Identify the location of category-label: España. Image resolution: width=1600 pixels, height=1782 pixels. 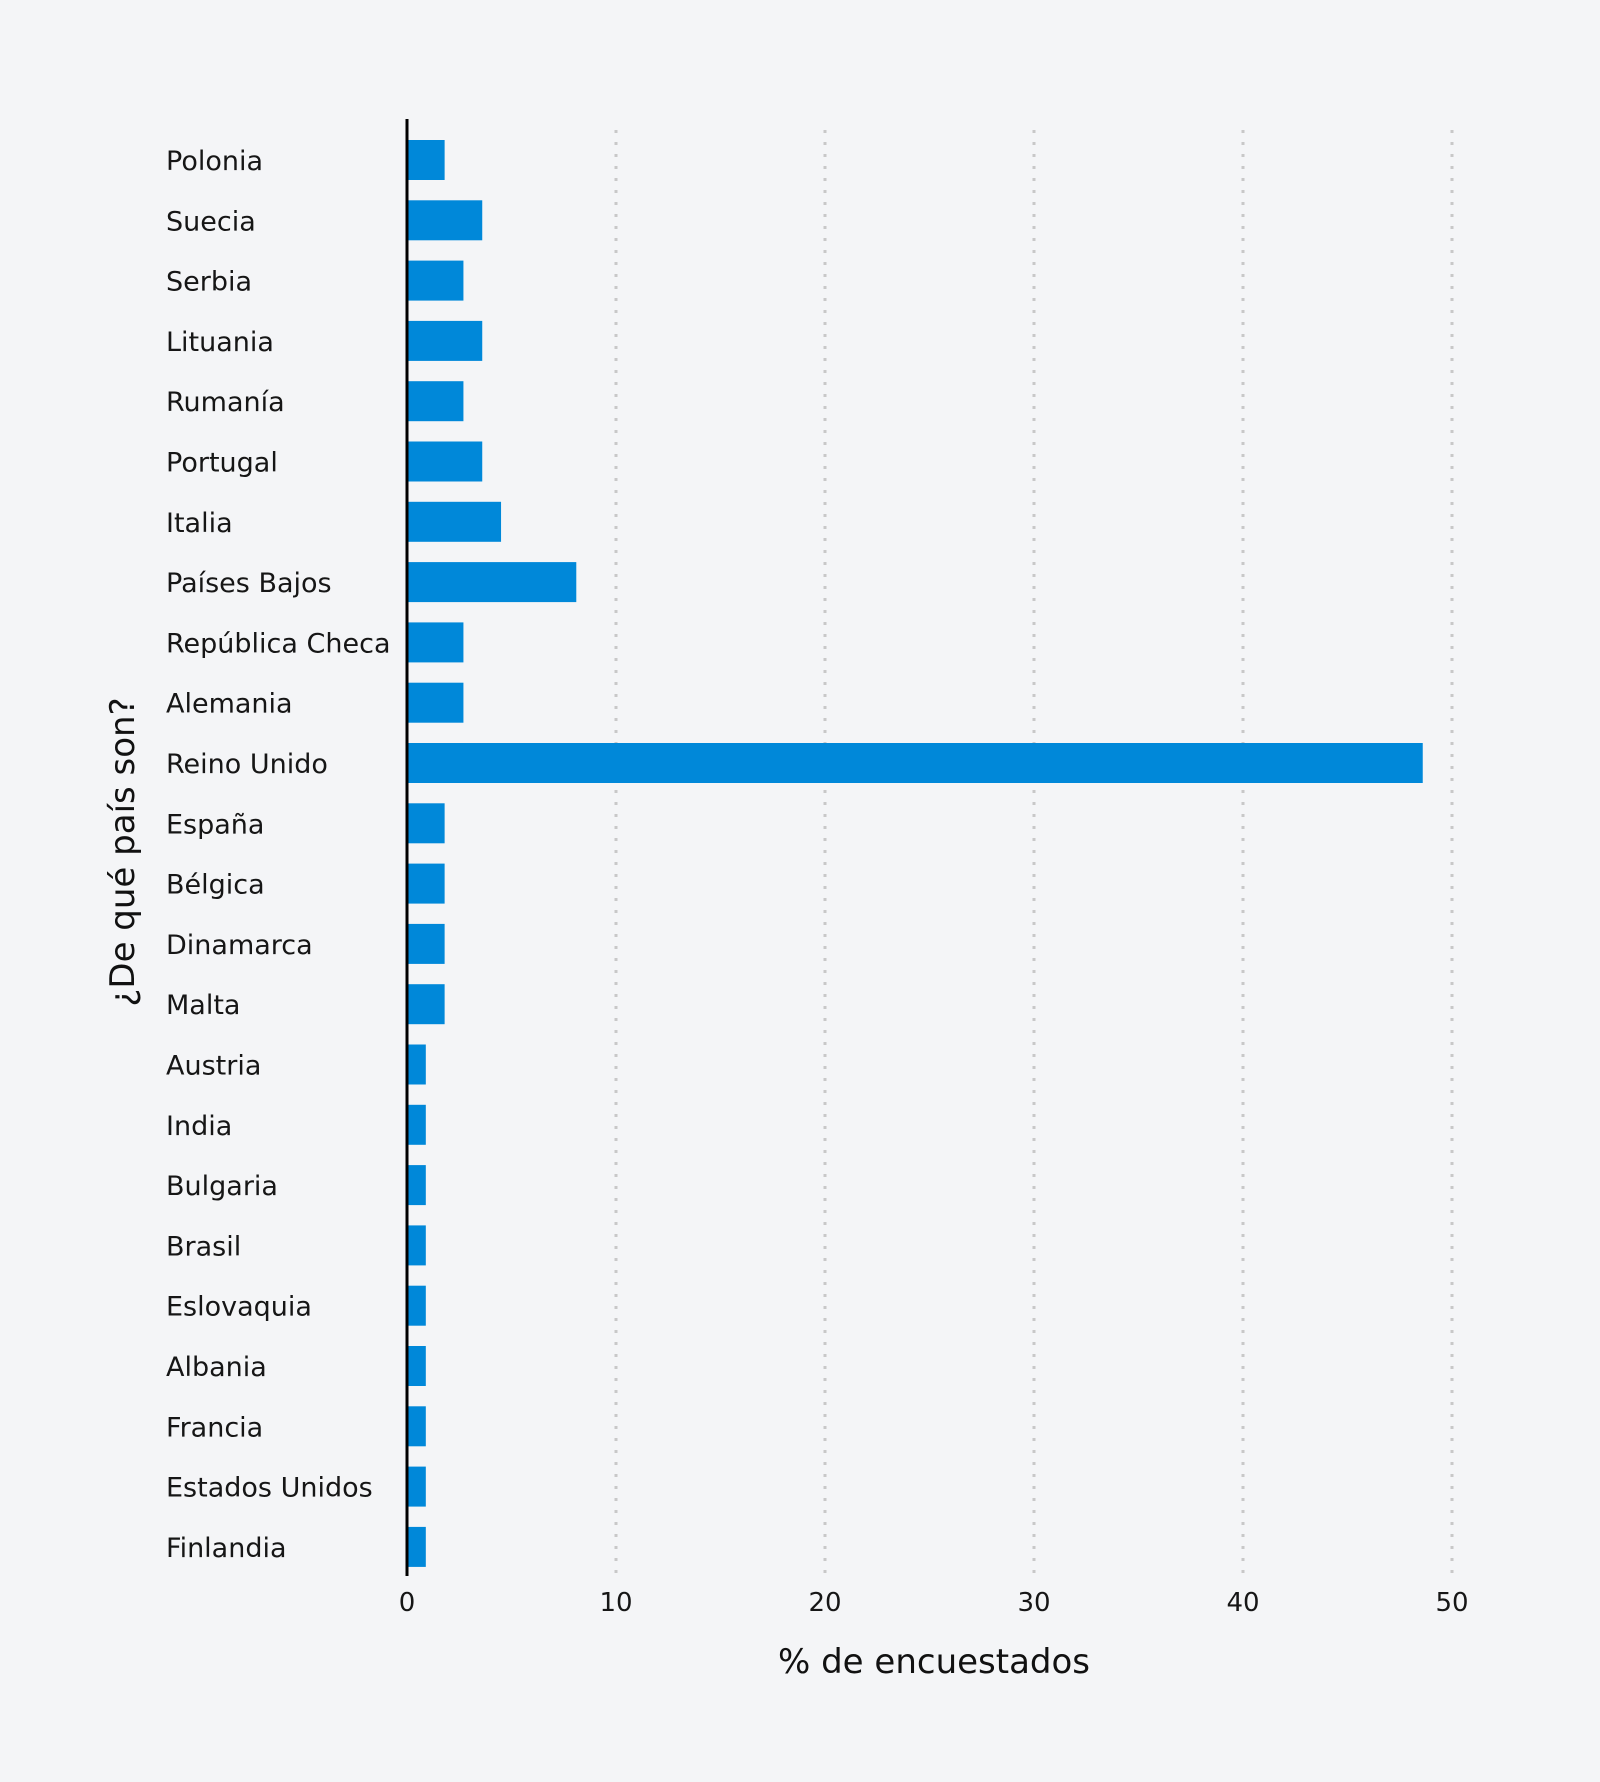
(215, 824).